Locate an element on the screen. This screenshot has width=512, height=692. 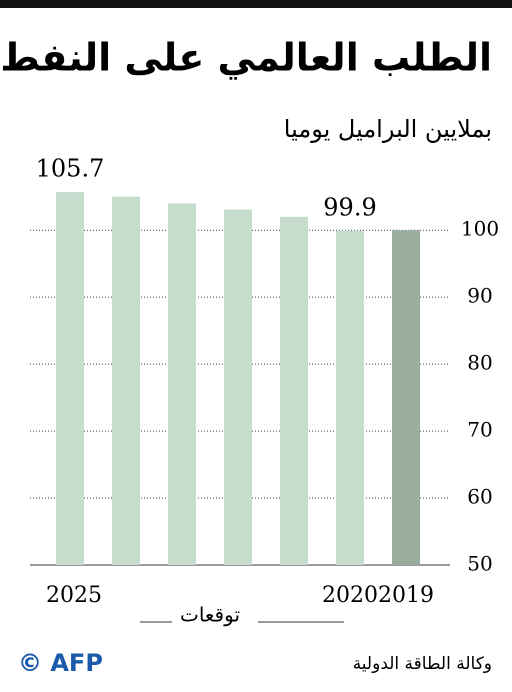
y-tick-label: 90 is located at coordinates (479, 296).